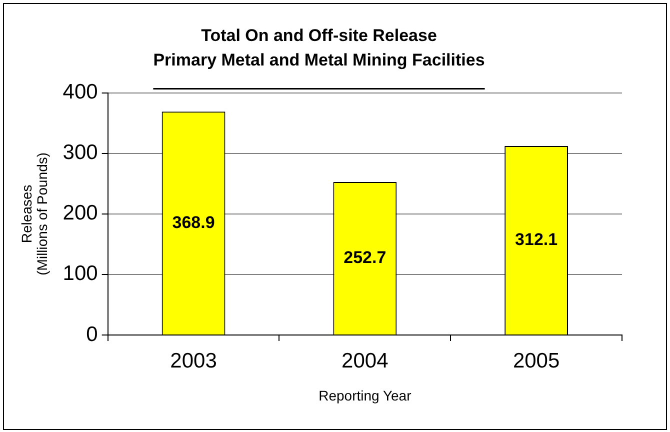 The height and width of the screenshot is (432, 670). What do you see at coordinates (80, 152) in the screenshot?
I see `y-tick-label: 300` at bounding box center [80, 152].